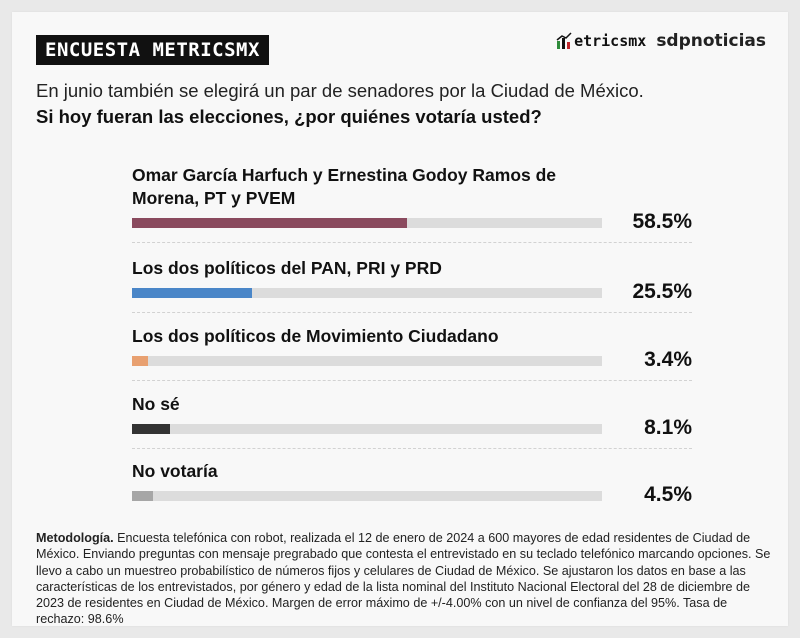 The height and width of the screenshot is (638, 800). Describe the element at coordinates (668, 427) in the screenshot. I see `percentage-label: 8.1%` at that location.